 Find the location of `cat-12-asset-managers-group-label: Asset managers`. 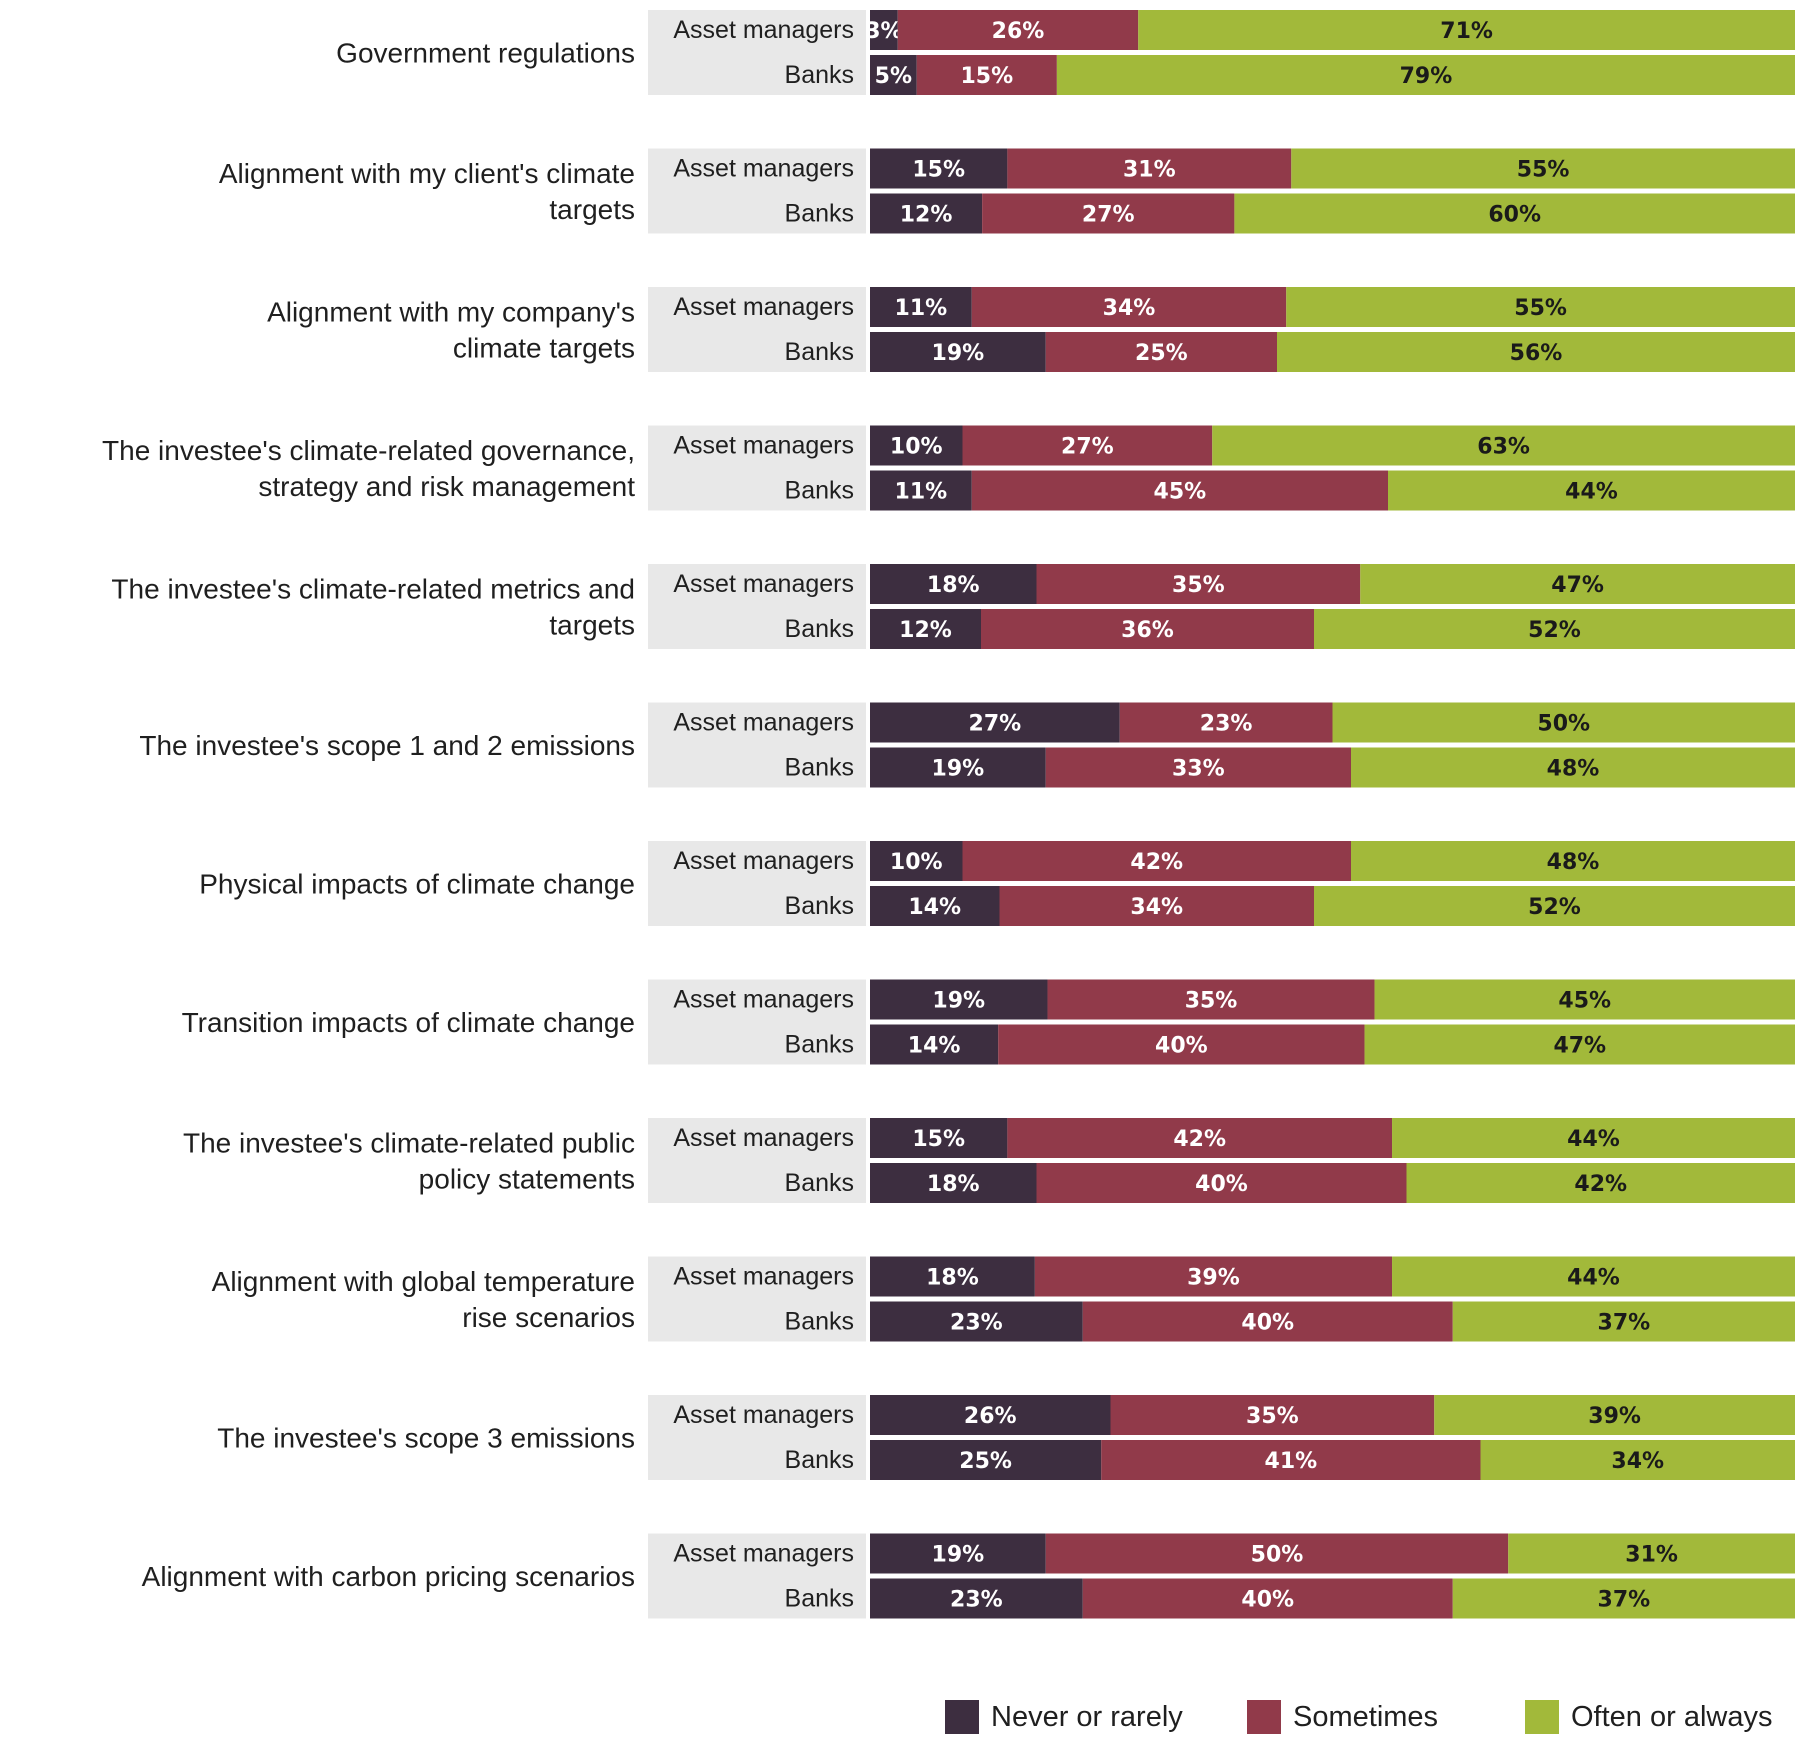

cat-12-asset-managers-group-label: Asset managers is located at coordinates (763, 1554).